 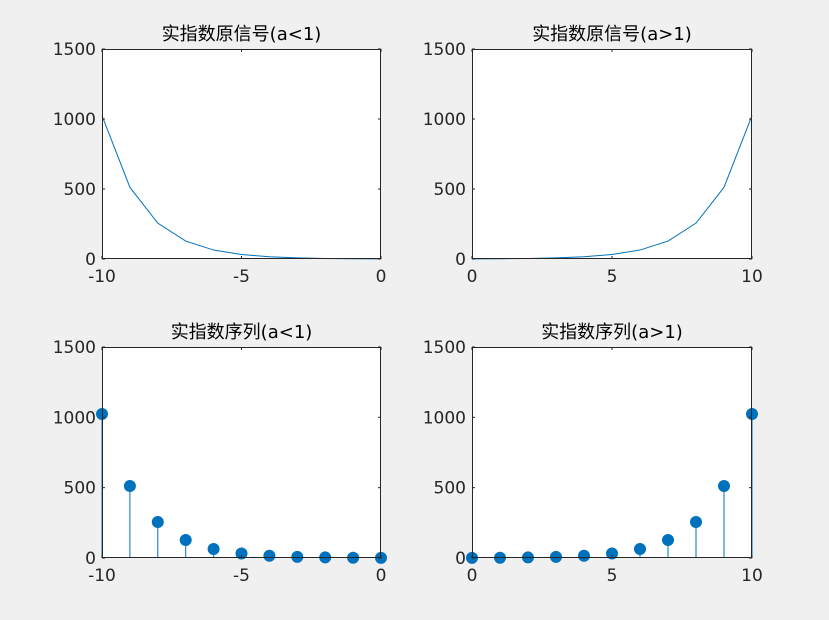 What do you see at coordinates (612, 332) in the screenshot?
I see `chart-title: 实指数序列(a>1)` at bounding box center [612, 332].